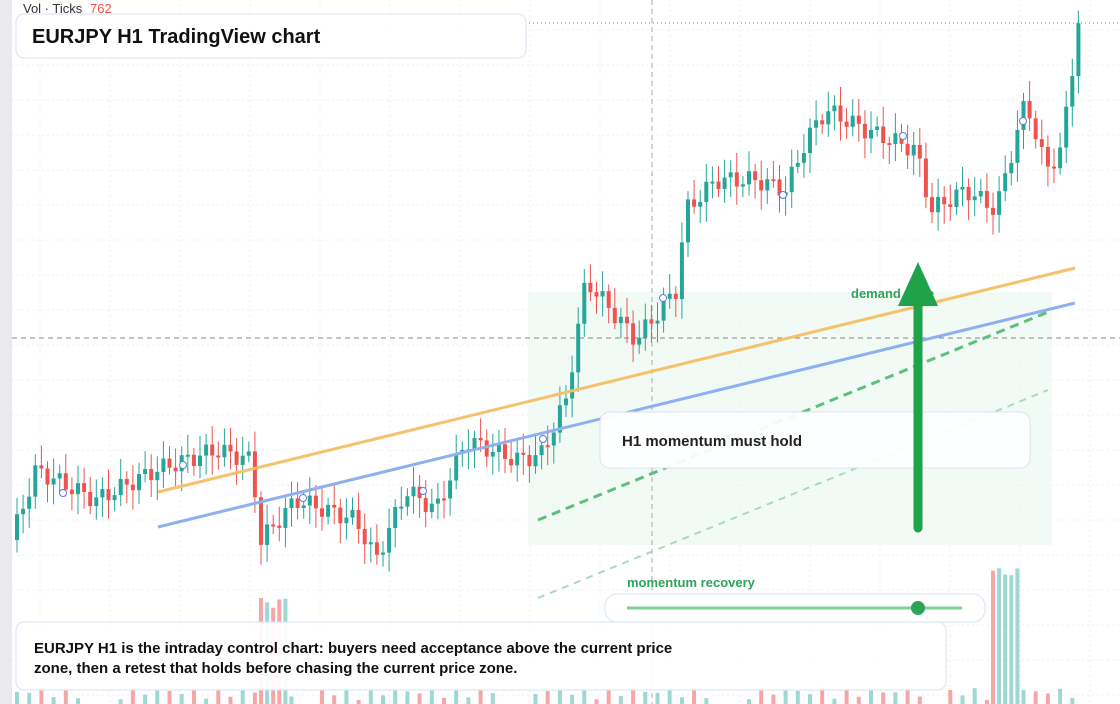 The image size is (1120, 704). Describe the element at coordinates (712, 441) in the screenshot. I see `callout-text: H1 momentum must hold` at that location.